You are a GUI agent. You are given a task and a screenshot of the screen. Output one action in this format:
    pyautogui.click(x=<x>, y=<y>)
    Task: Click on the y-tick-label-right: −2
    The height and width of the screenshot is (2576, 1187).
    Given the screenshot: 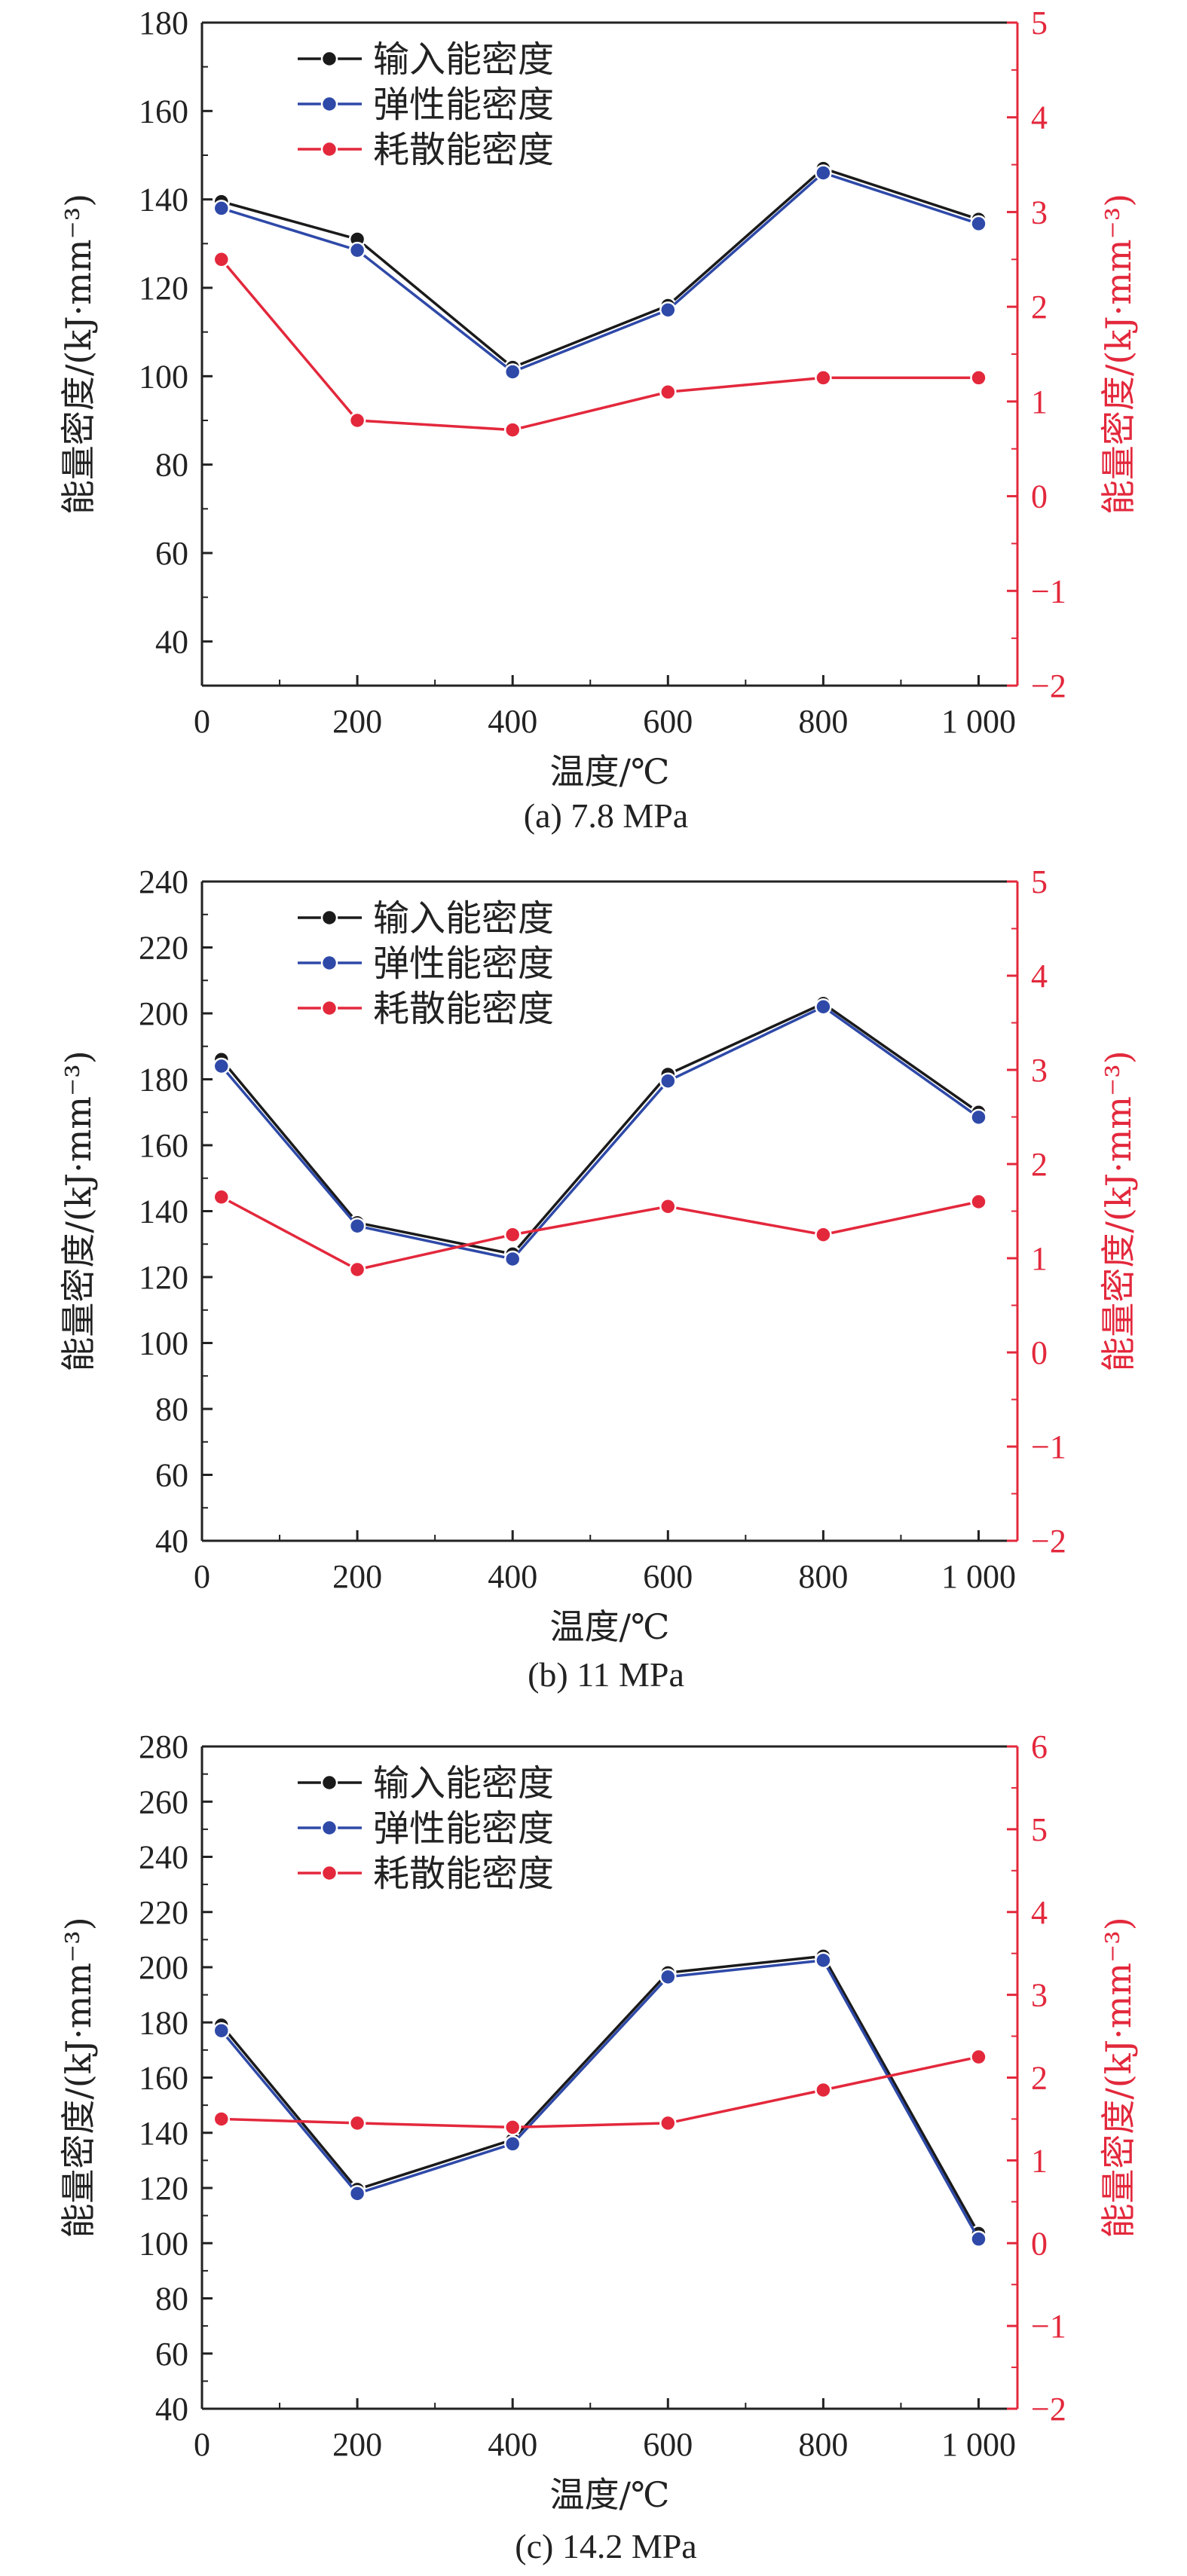 What is the action you would take?
    pyautogui.click(x=1048, y=2409)
    